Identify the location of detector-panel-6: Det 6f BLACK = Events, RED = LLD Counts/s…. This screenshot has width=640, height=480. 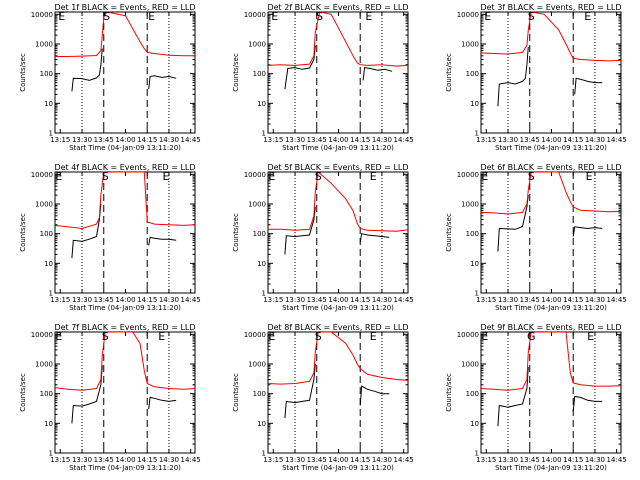
(536, 237).